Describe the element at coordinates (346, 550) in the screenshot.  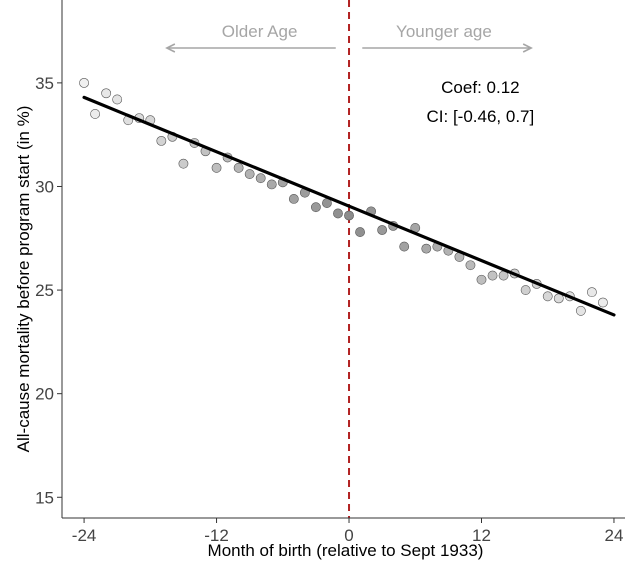
I see `x-axis-title: Month of birth (relative to Sept 1933)` at that location.